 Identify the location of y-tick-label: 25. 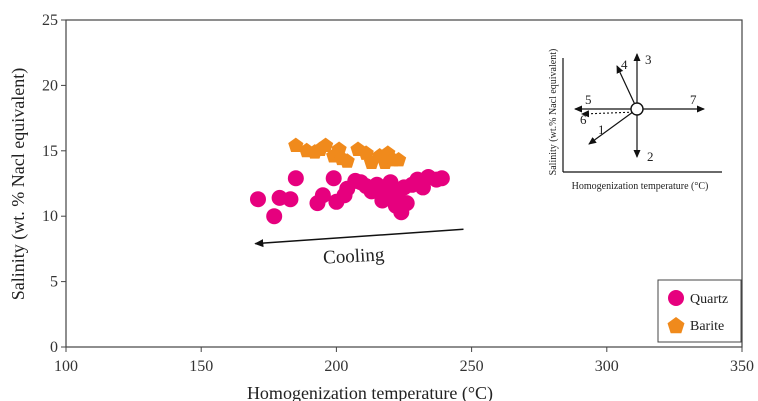
(50, 20).